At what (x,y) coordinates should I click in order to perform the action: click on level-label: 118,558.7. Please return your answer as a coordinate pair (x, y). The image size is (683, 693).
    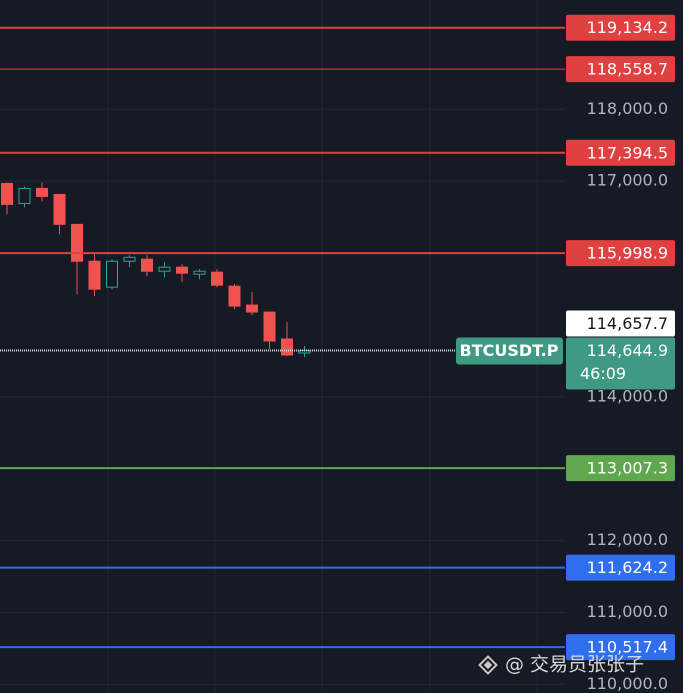
    Looking at the image, I should click on (627, 69).